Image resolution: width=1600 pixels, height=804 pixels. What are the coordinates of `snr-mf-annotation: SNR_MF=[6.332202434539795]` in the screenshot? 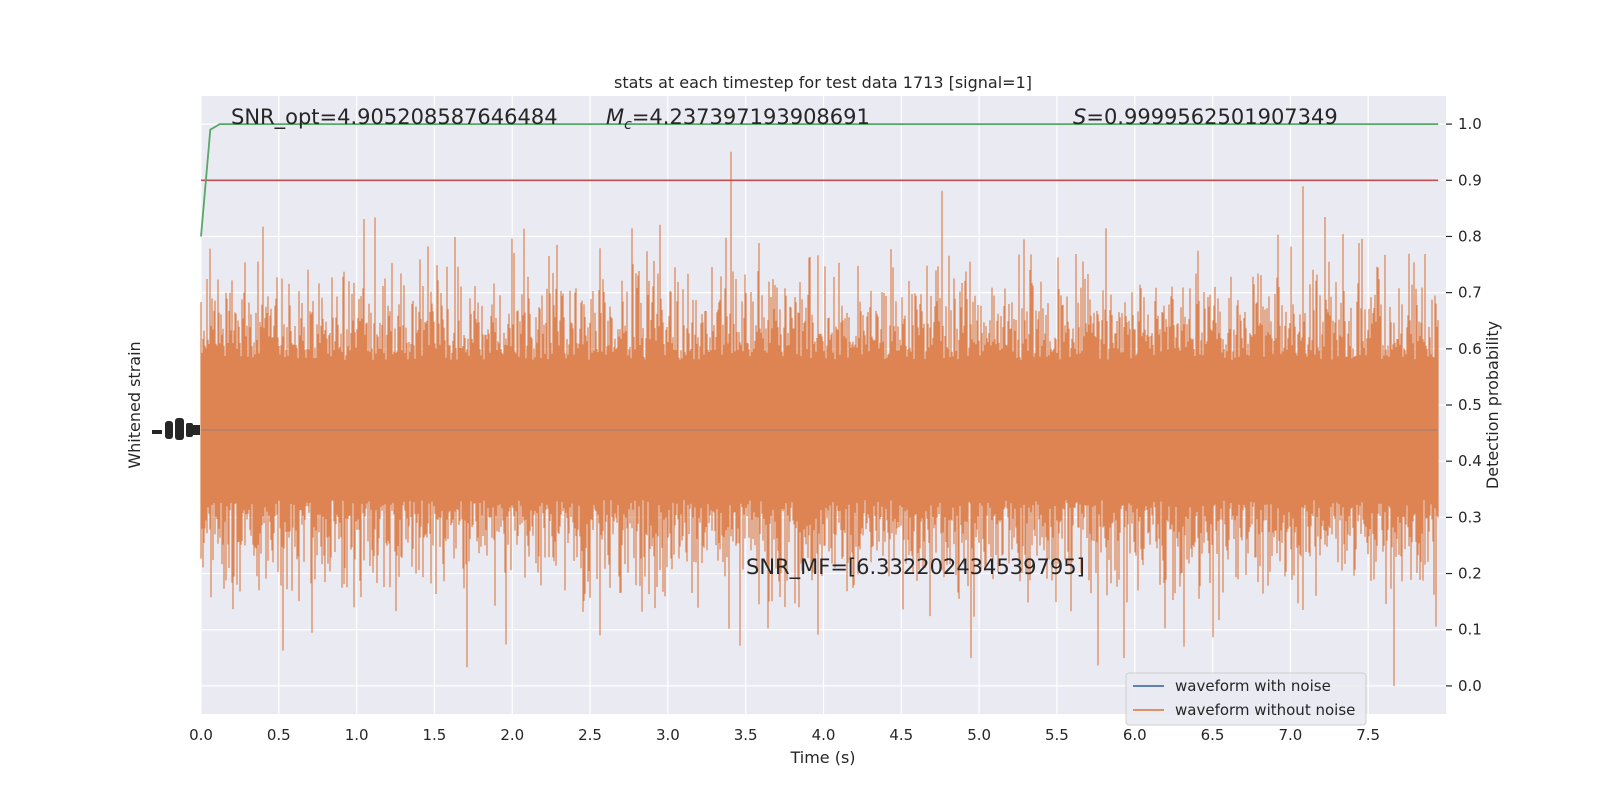 It's located at (915, 567).